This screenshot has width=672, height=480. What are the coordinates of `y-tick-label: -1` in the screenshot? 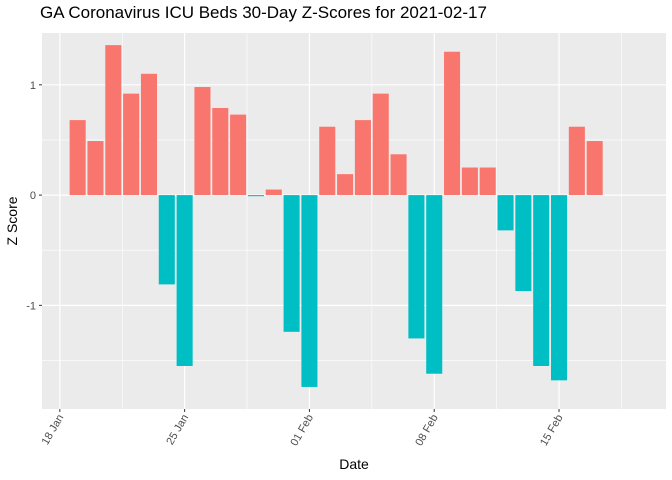 It's located at (31, 306).